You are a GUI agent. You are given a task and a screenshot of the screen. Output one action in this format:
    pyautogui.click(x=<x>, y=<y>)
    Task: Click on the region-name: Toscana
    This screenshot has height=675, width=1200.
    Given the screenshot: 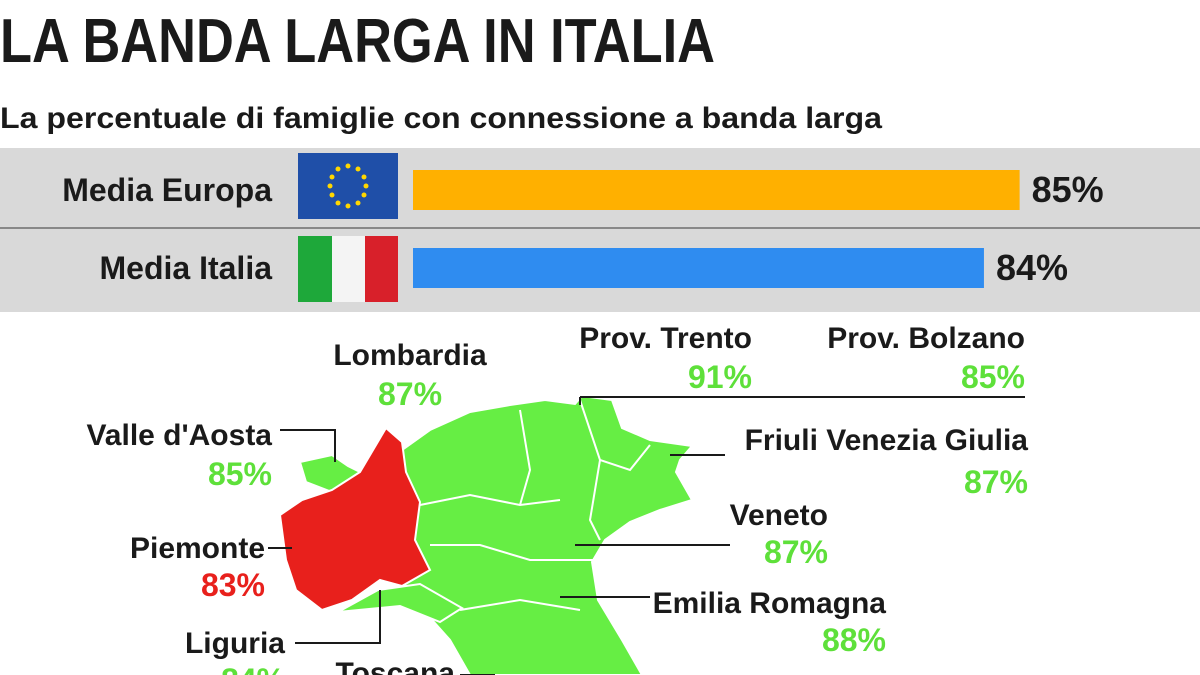 What is the action you would take?
    pyautogui.click(x=396, y=666)
    